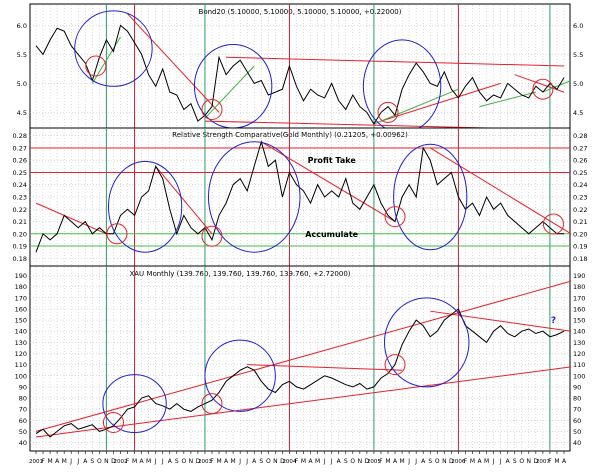  I want to click on y-tick-label-left: 0.20, so click(20, 234).